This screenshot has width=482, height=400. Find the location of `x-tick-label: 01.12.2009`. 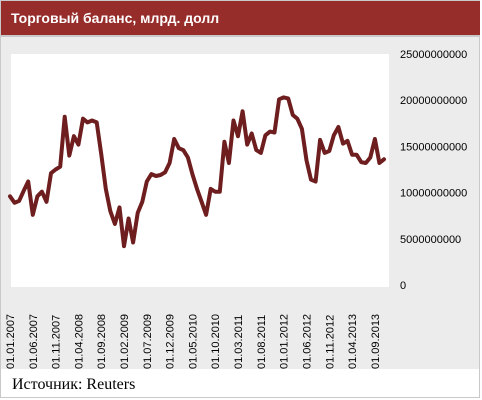

x-tick-label: 01.12.2009 is located at coordinates (171, 341).